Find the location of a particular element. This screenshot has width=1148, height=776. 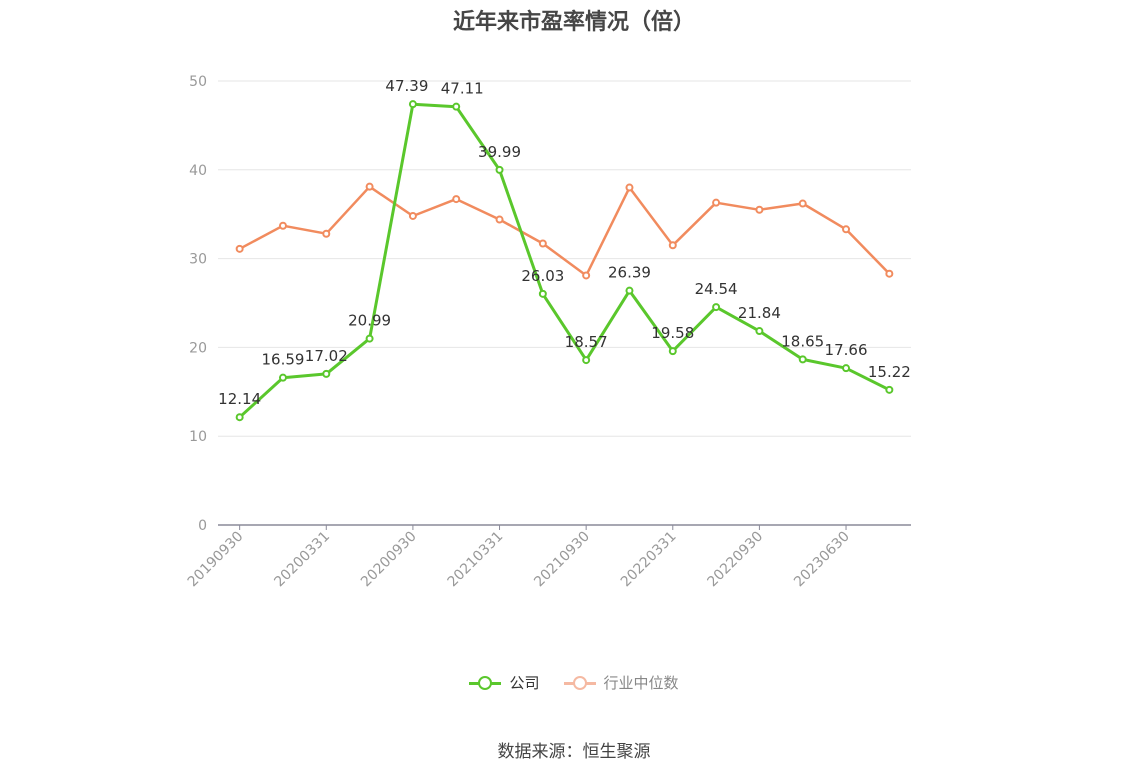

data-label: 17.66 is located at coordinates (846, 350).